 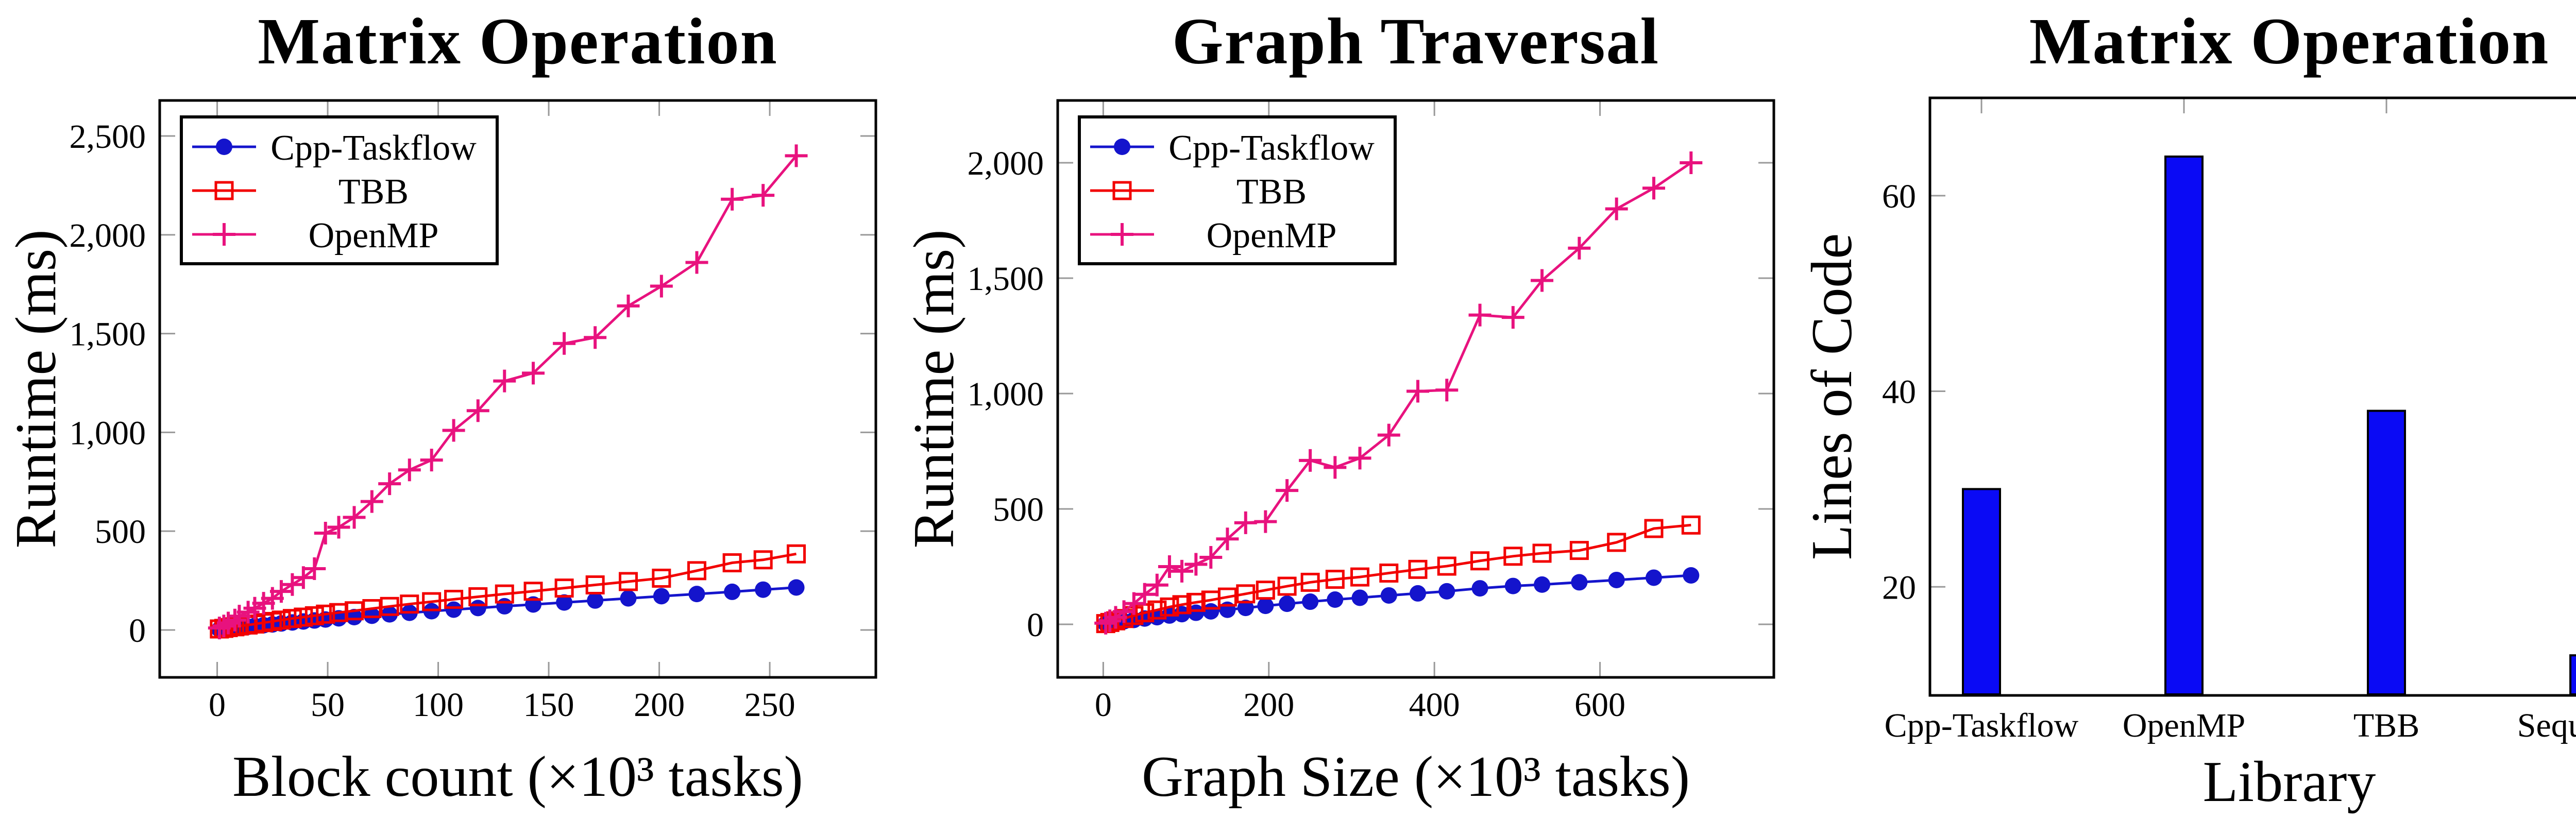 I want to click on y-tick-label: 0, so click(x=137, y=631).